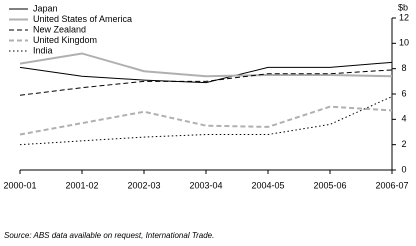 The width and height of the screenshot is (416, 246). I want to click on legend-label: Japan, so click(45, 8).